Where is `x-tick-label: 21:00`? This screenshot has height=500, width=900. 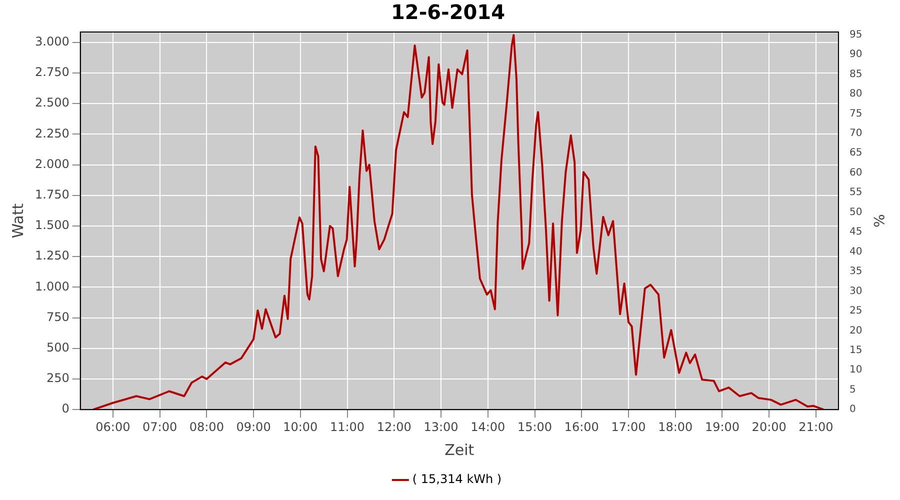
x-tick-label: 21:00 is located at coordinates (816, 427).